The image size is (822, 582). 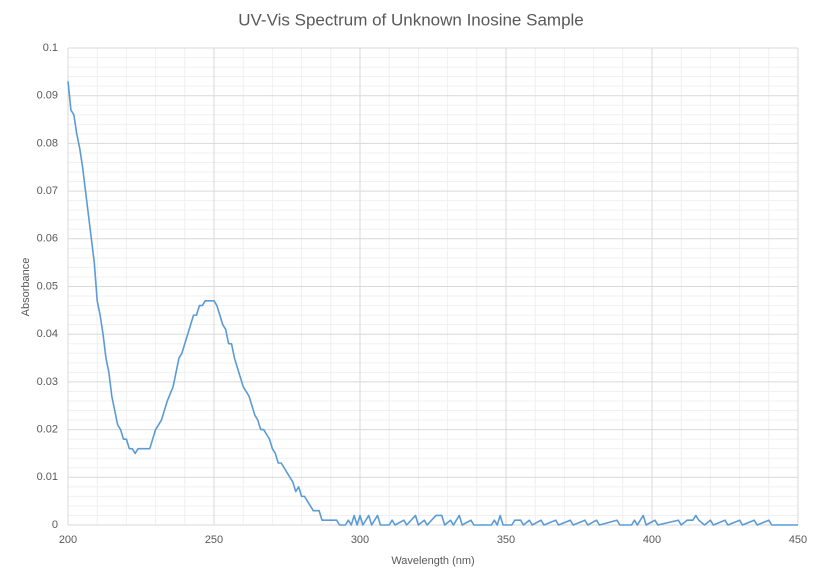 What do you see at coordinates (506, 540) in the screenshot?
I see `x-tick-label: 350` at bounding box center [506, 540].